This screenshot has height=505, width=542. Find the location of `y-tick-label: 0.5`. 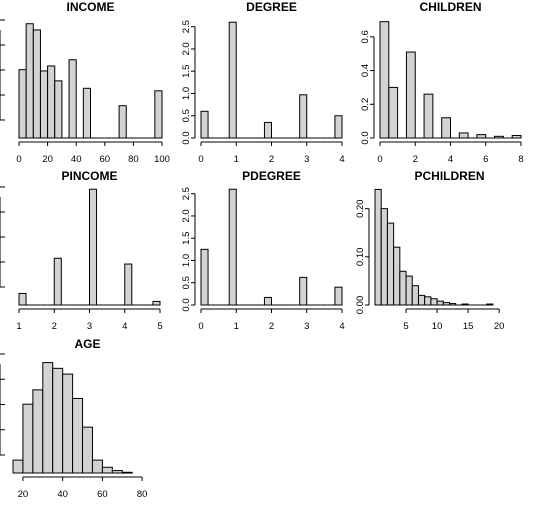

y-tick-label: 0.5 is located at coordinates (186, 115).